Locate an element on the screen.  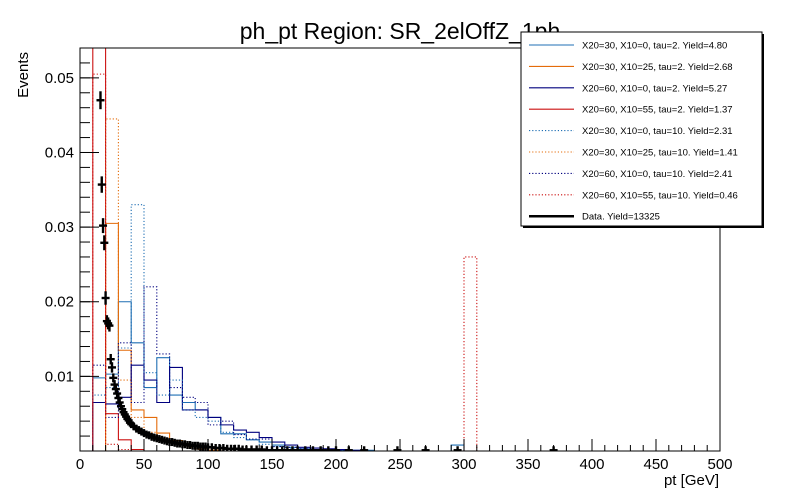
y-tick-label: 0.05 is located at coordinates (59, 78).